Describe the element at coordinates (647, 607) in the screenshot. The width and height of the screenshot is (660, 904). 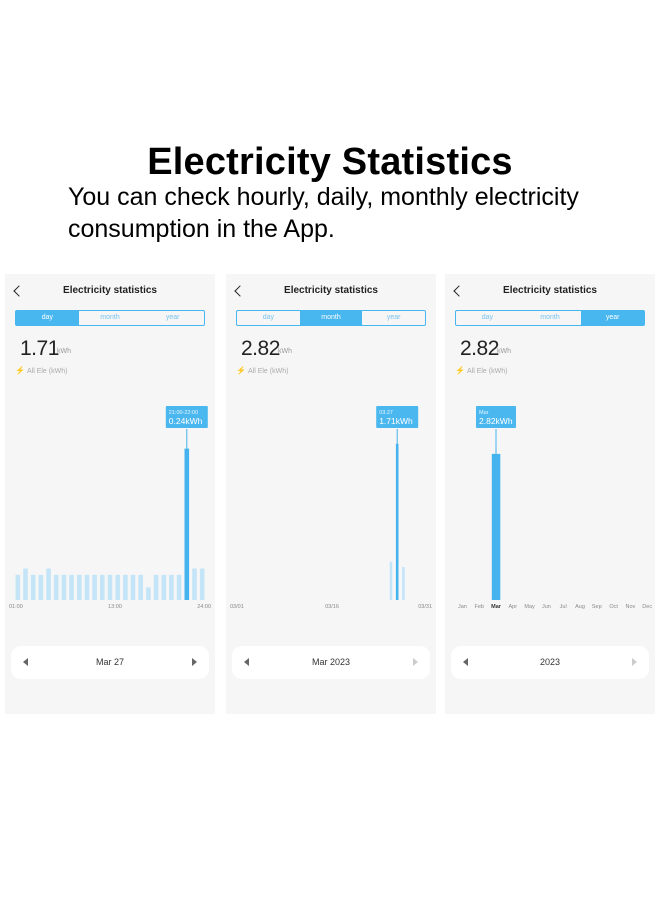
I see `x-tick-label: Dec` at that location.